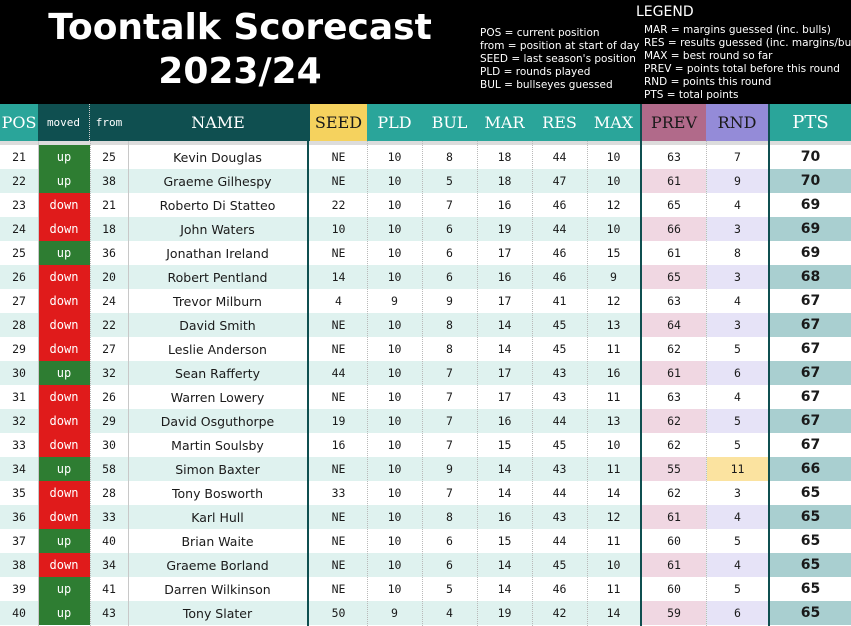 The width and height of the screenshot is (851, 626). What do you see at coordinates (109, 325) in the screenshot?
I see `cell-from: 22` at bounding box center [109, 325].